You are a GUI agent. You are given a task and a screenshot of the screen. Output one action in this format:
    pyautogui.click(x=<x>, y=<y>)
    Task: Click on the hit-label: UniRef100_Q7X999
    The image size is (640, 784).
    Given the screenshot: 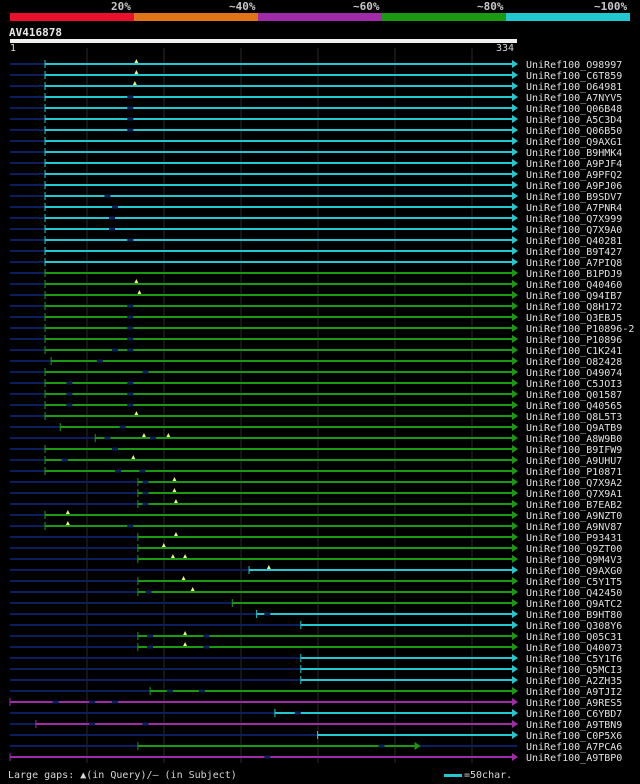 What is the action you would take?
    pyautogui.click(x=574, y=219)
    